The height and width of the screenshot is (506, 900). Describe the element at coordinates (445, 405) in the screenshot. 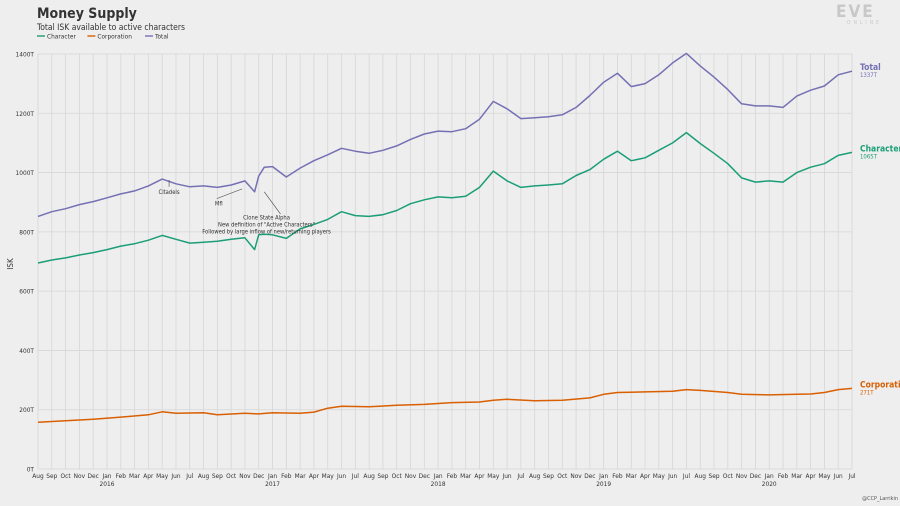

I see `series-line-corporation` at that location.